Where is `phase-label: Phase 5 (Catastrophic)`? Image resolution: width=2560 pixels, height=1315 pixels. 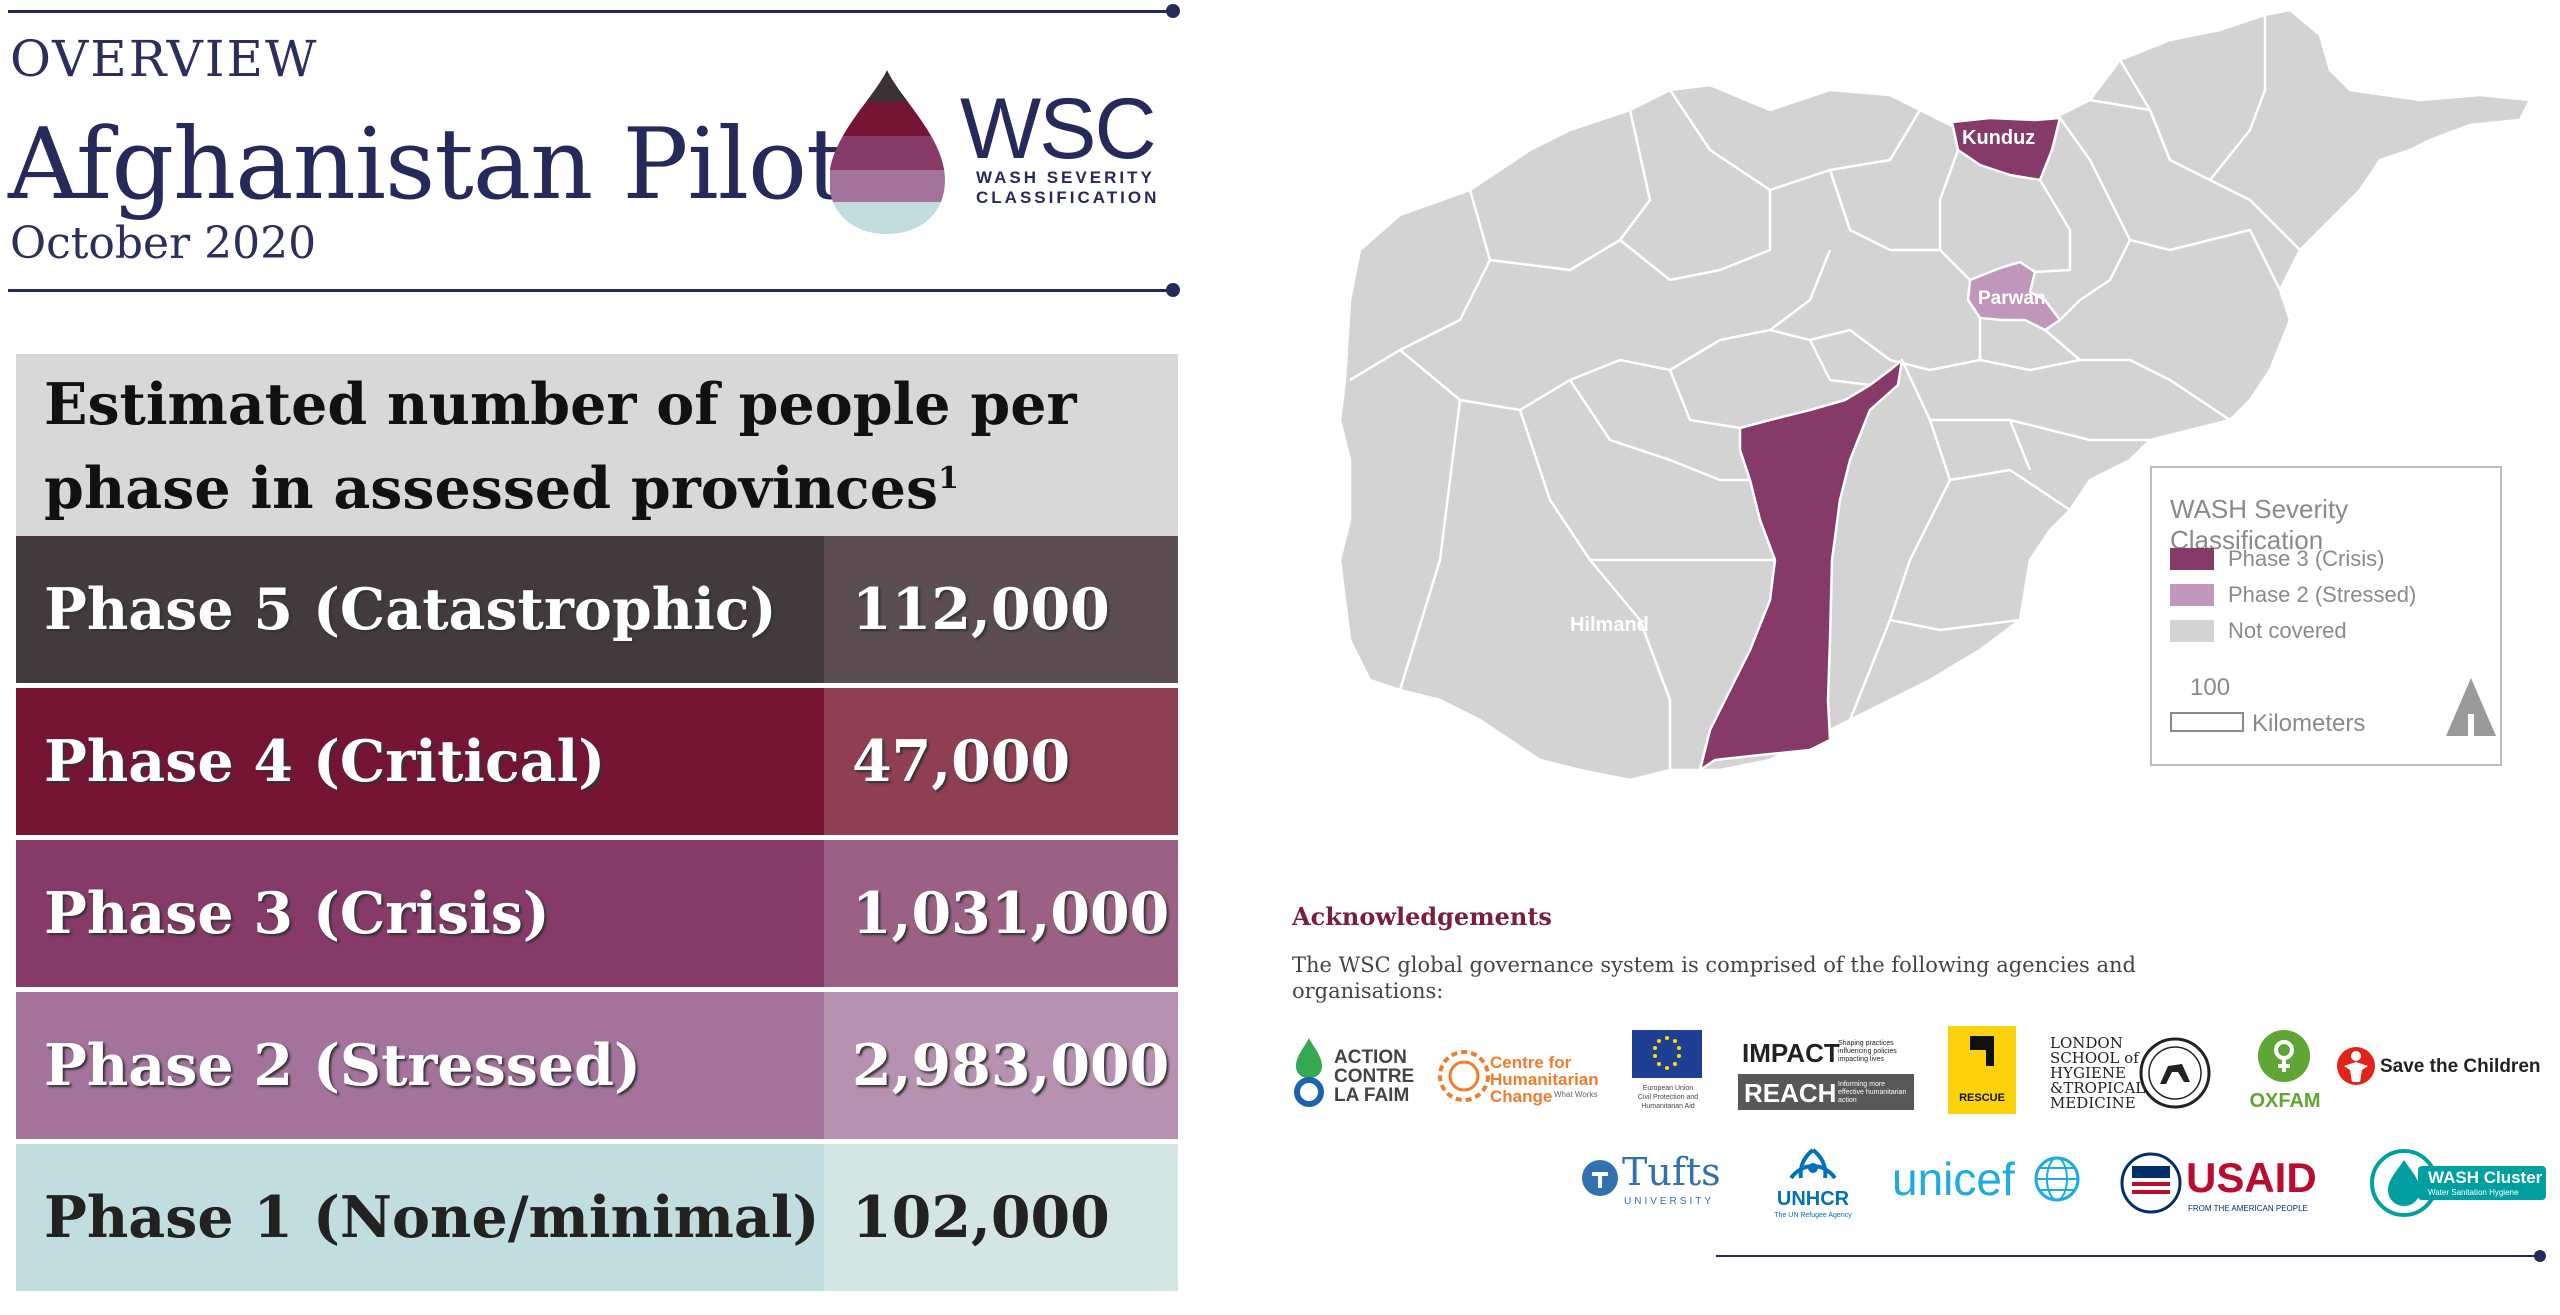 phase-label: Phase 5 (Catastrophic) is located at coordinates (420, 609).